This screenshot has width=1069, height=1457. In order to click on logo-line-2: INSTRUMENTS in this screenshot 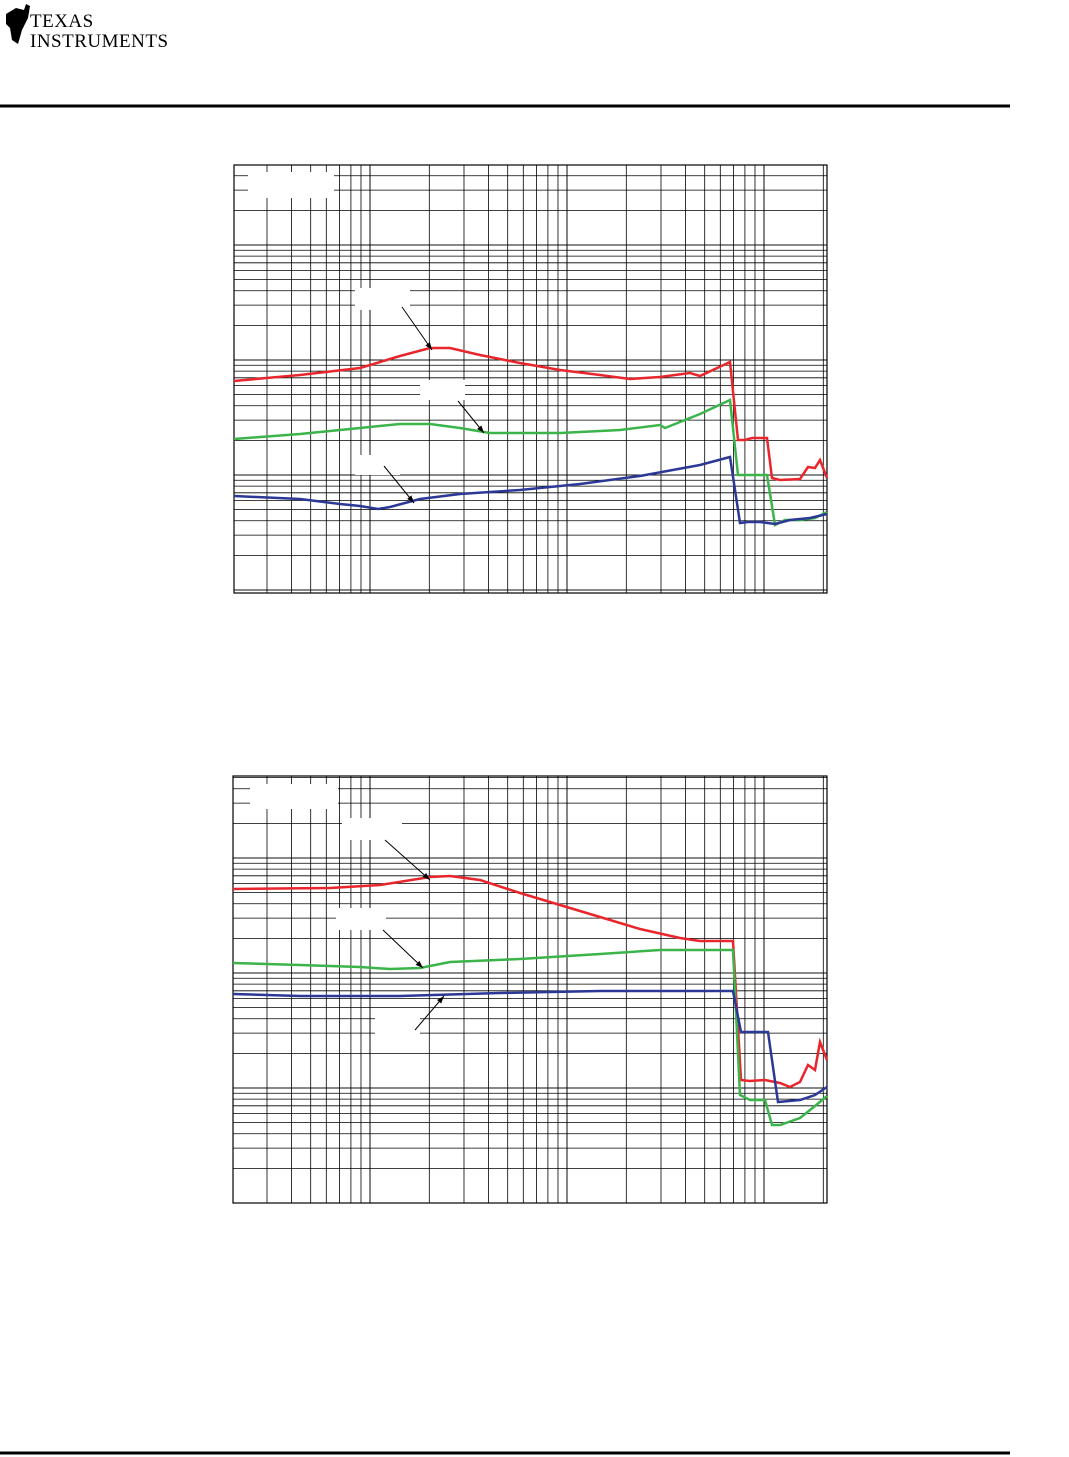, I will do `click(99, 41)`.